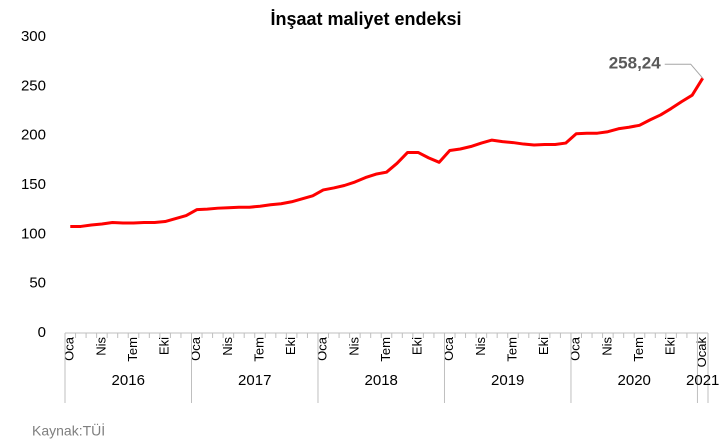 The width and height of the screenshot is (719, 444). Describe the element at coordinates (702, 380) in the screenshot. I see `group-label: 2021` at that location.